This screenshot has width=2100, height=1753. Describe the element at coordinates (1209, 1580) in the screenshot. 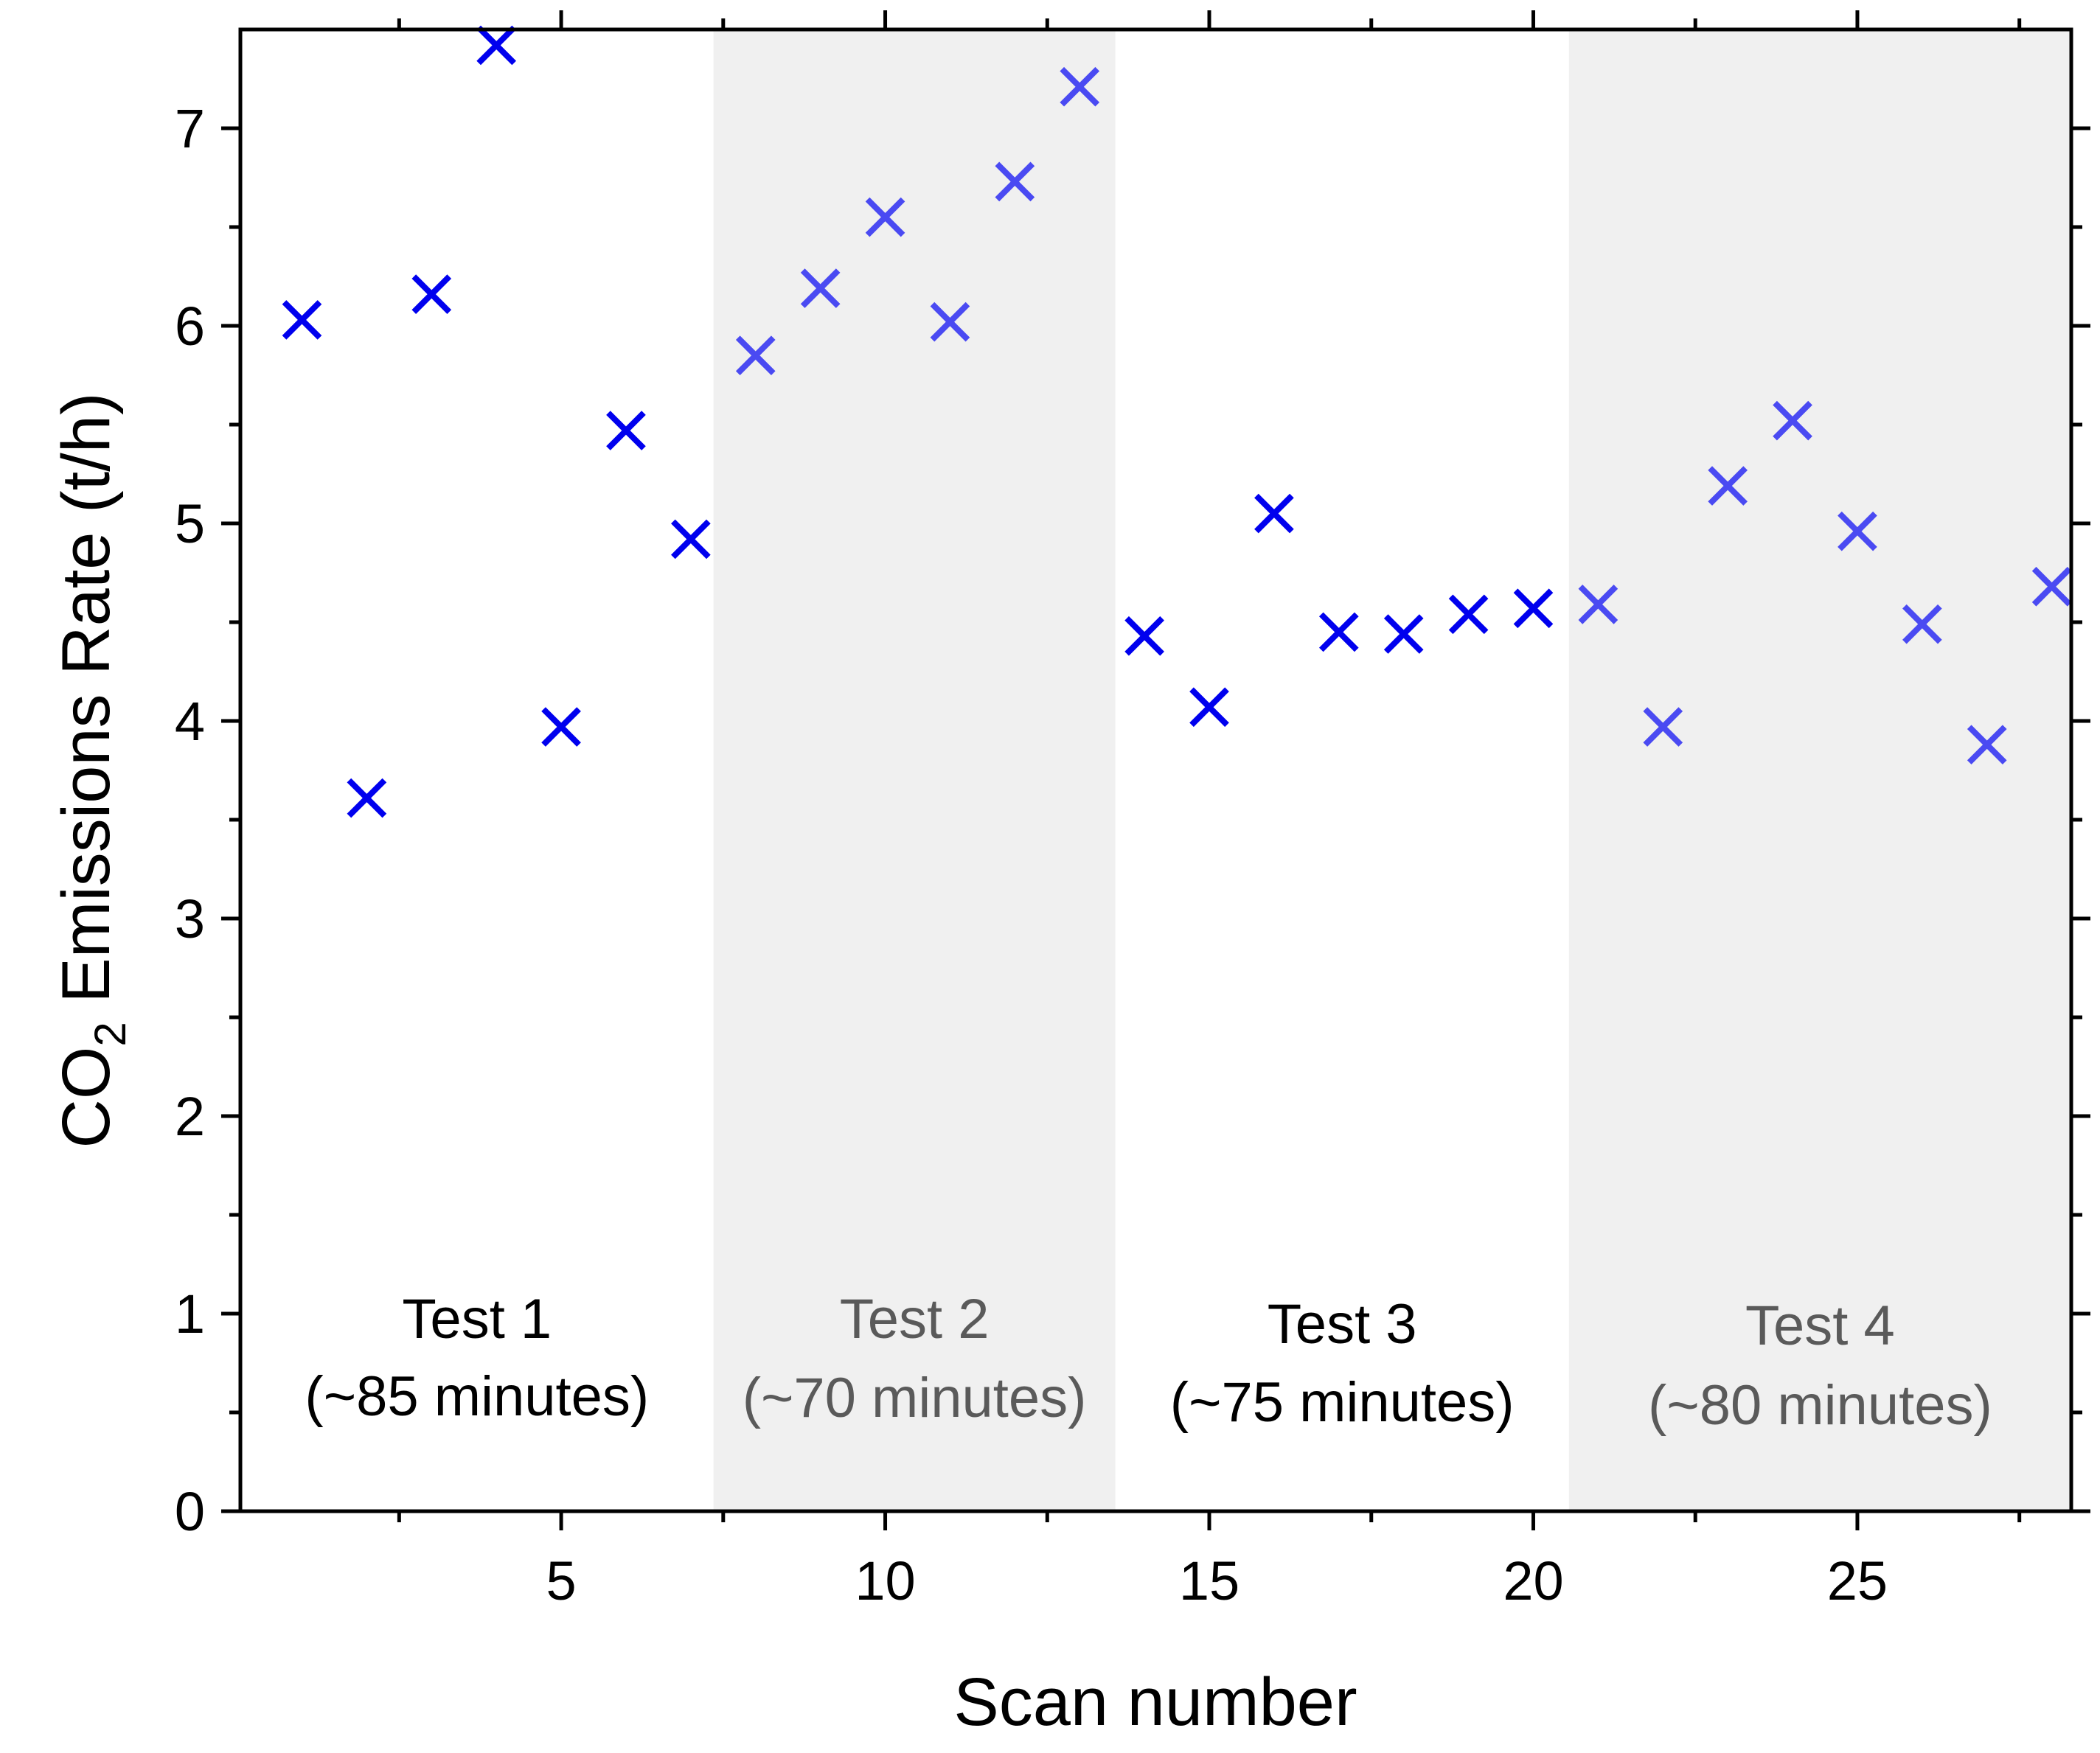

I see `x-tick-label: 15` at that location.